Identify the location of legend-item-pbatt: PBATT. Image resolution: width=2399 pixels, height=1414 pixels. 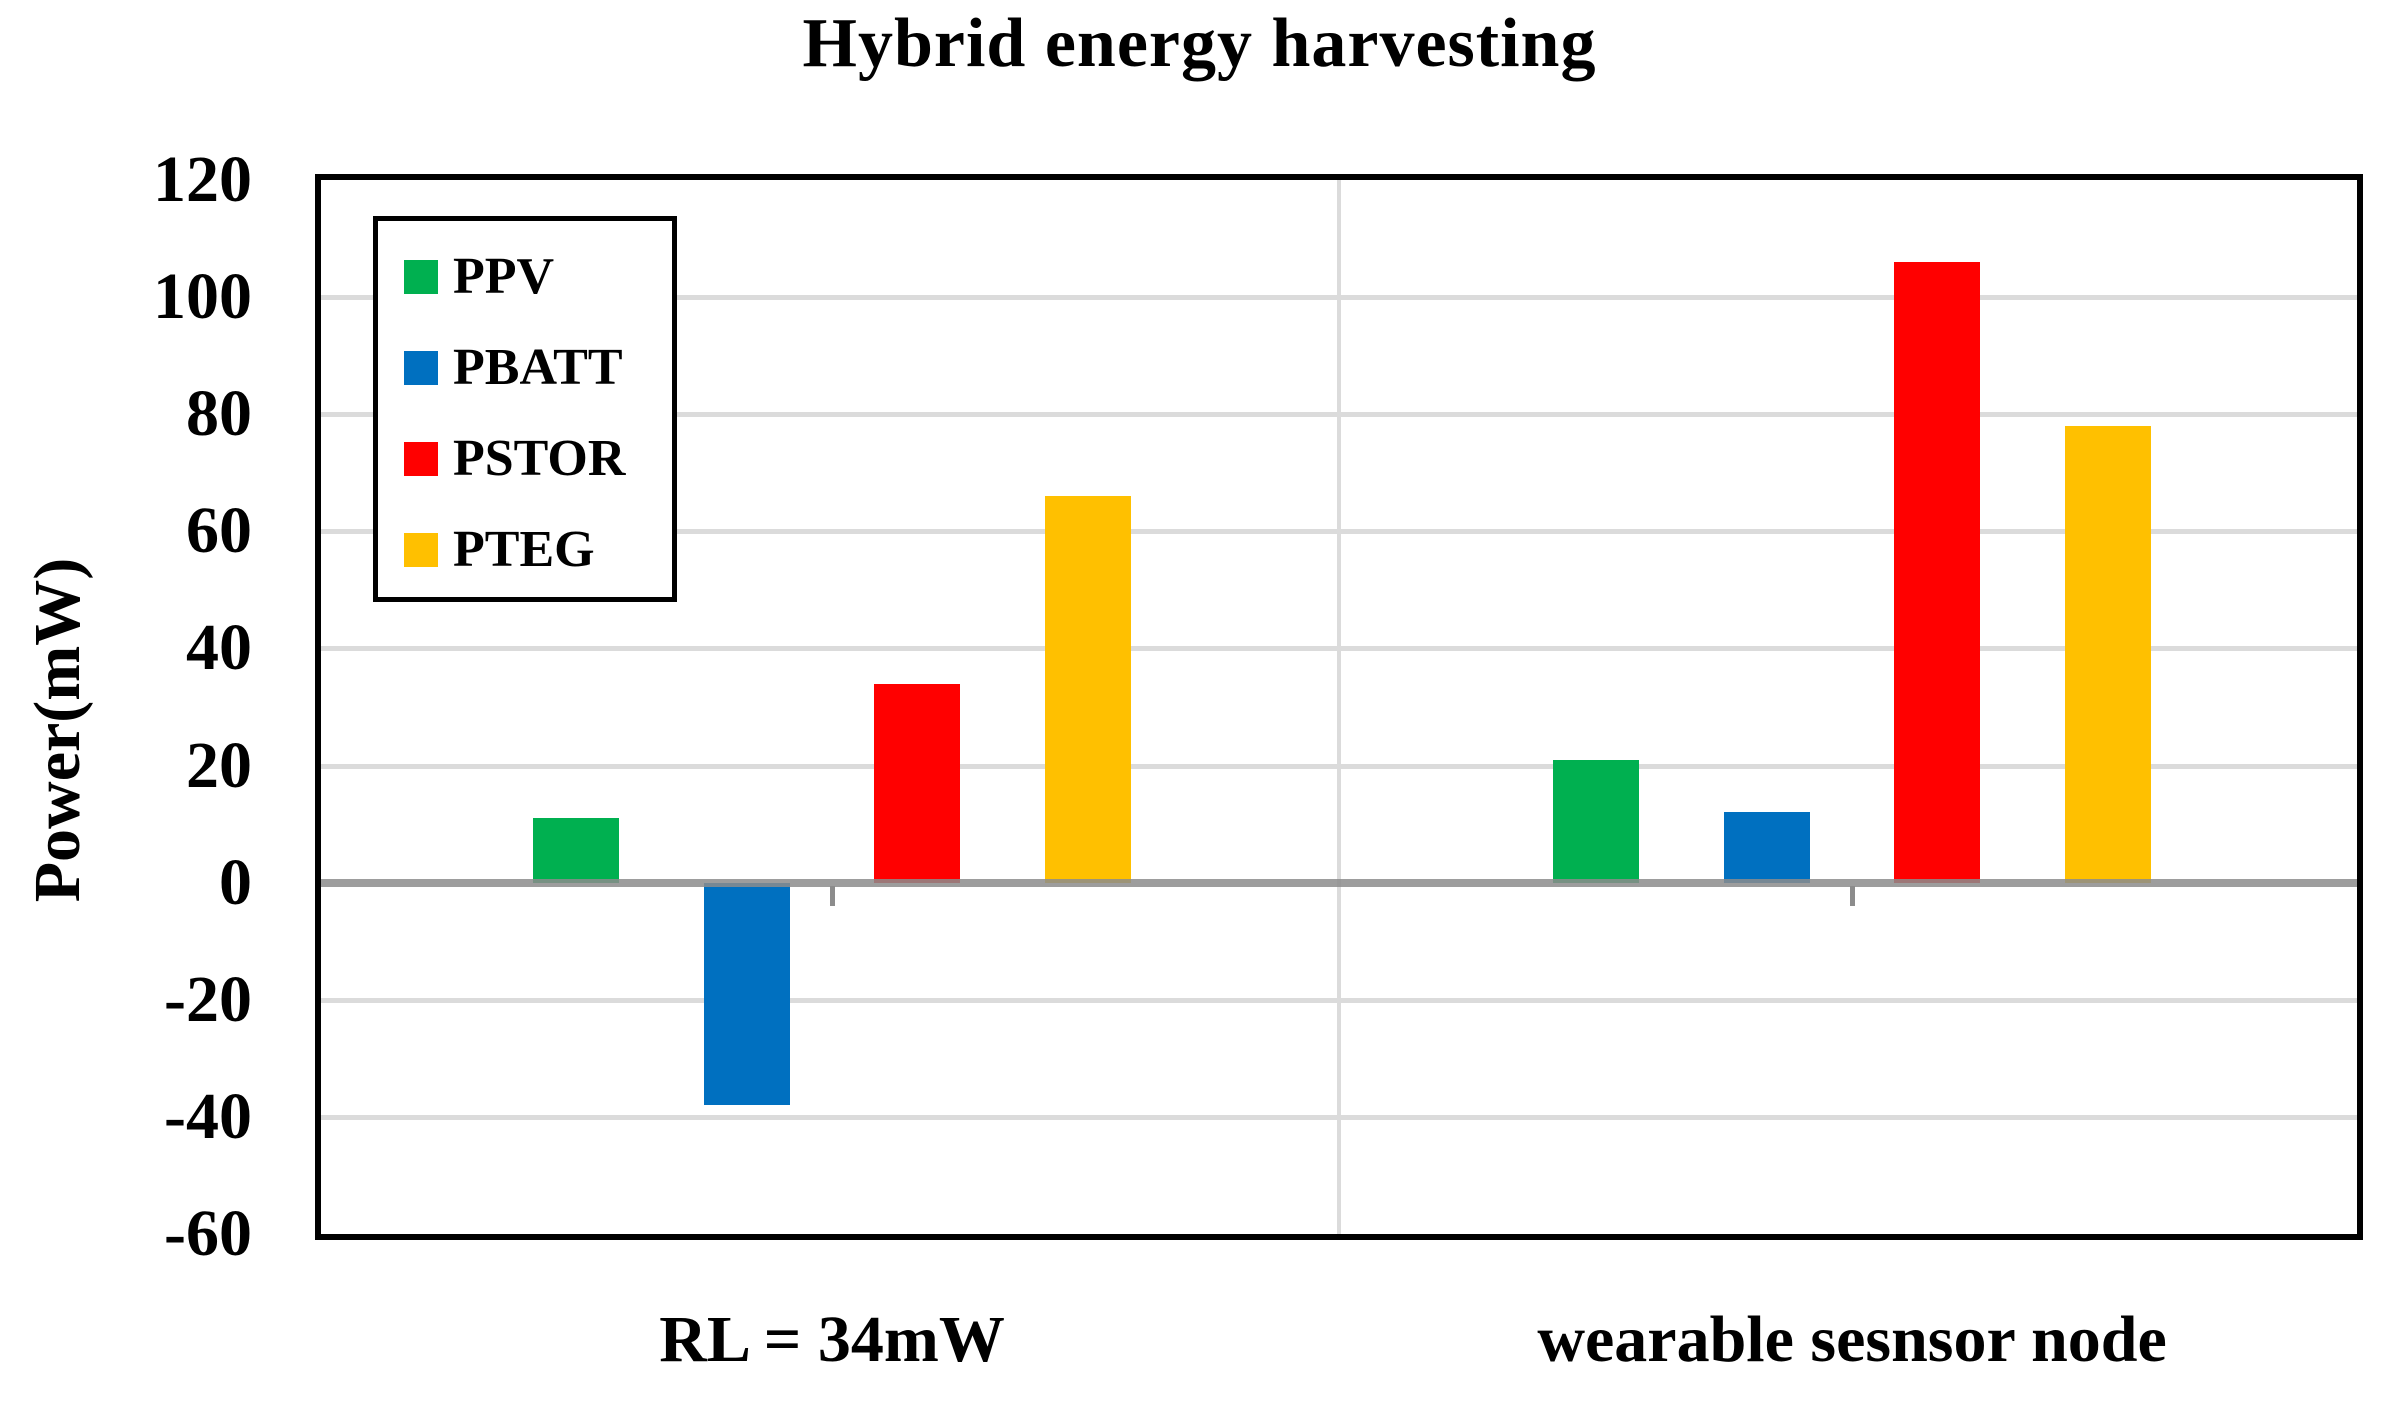
(525, 367).